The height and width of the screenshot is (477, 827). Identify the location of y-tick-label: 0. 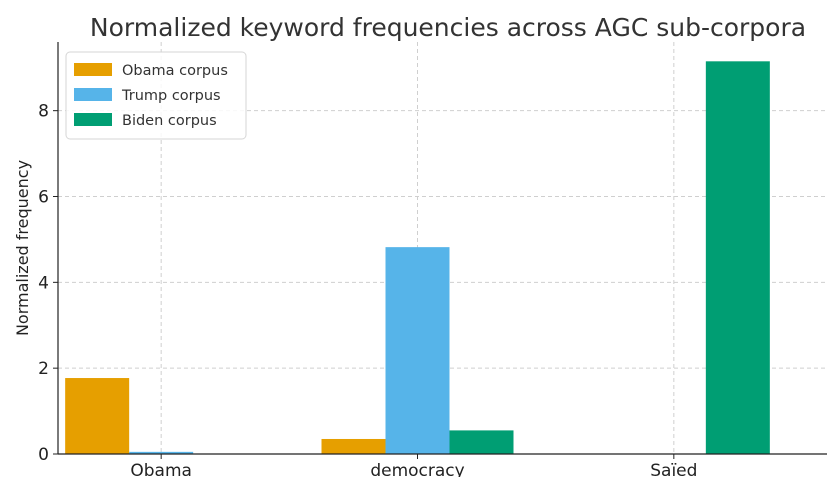
(43, 455).